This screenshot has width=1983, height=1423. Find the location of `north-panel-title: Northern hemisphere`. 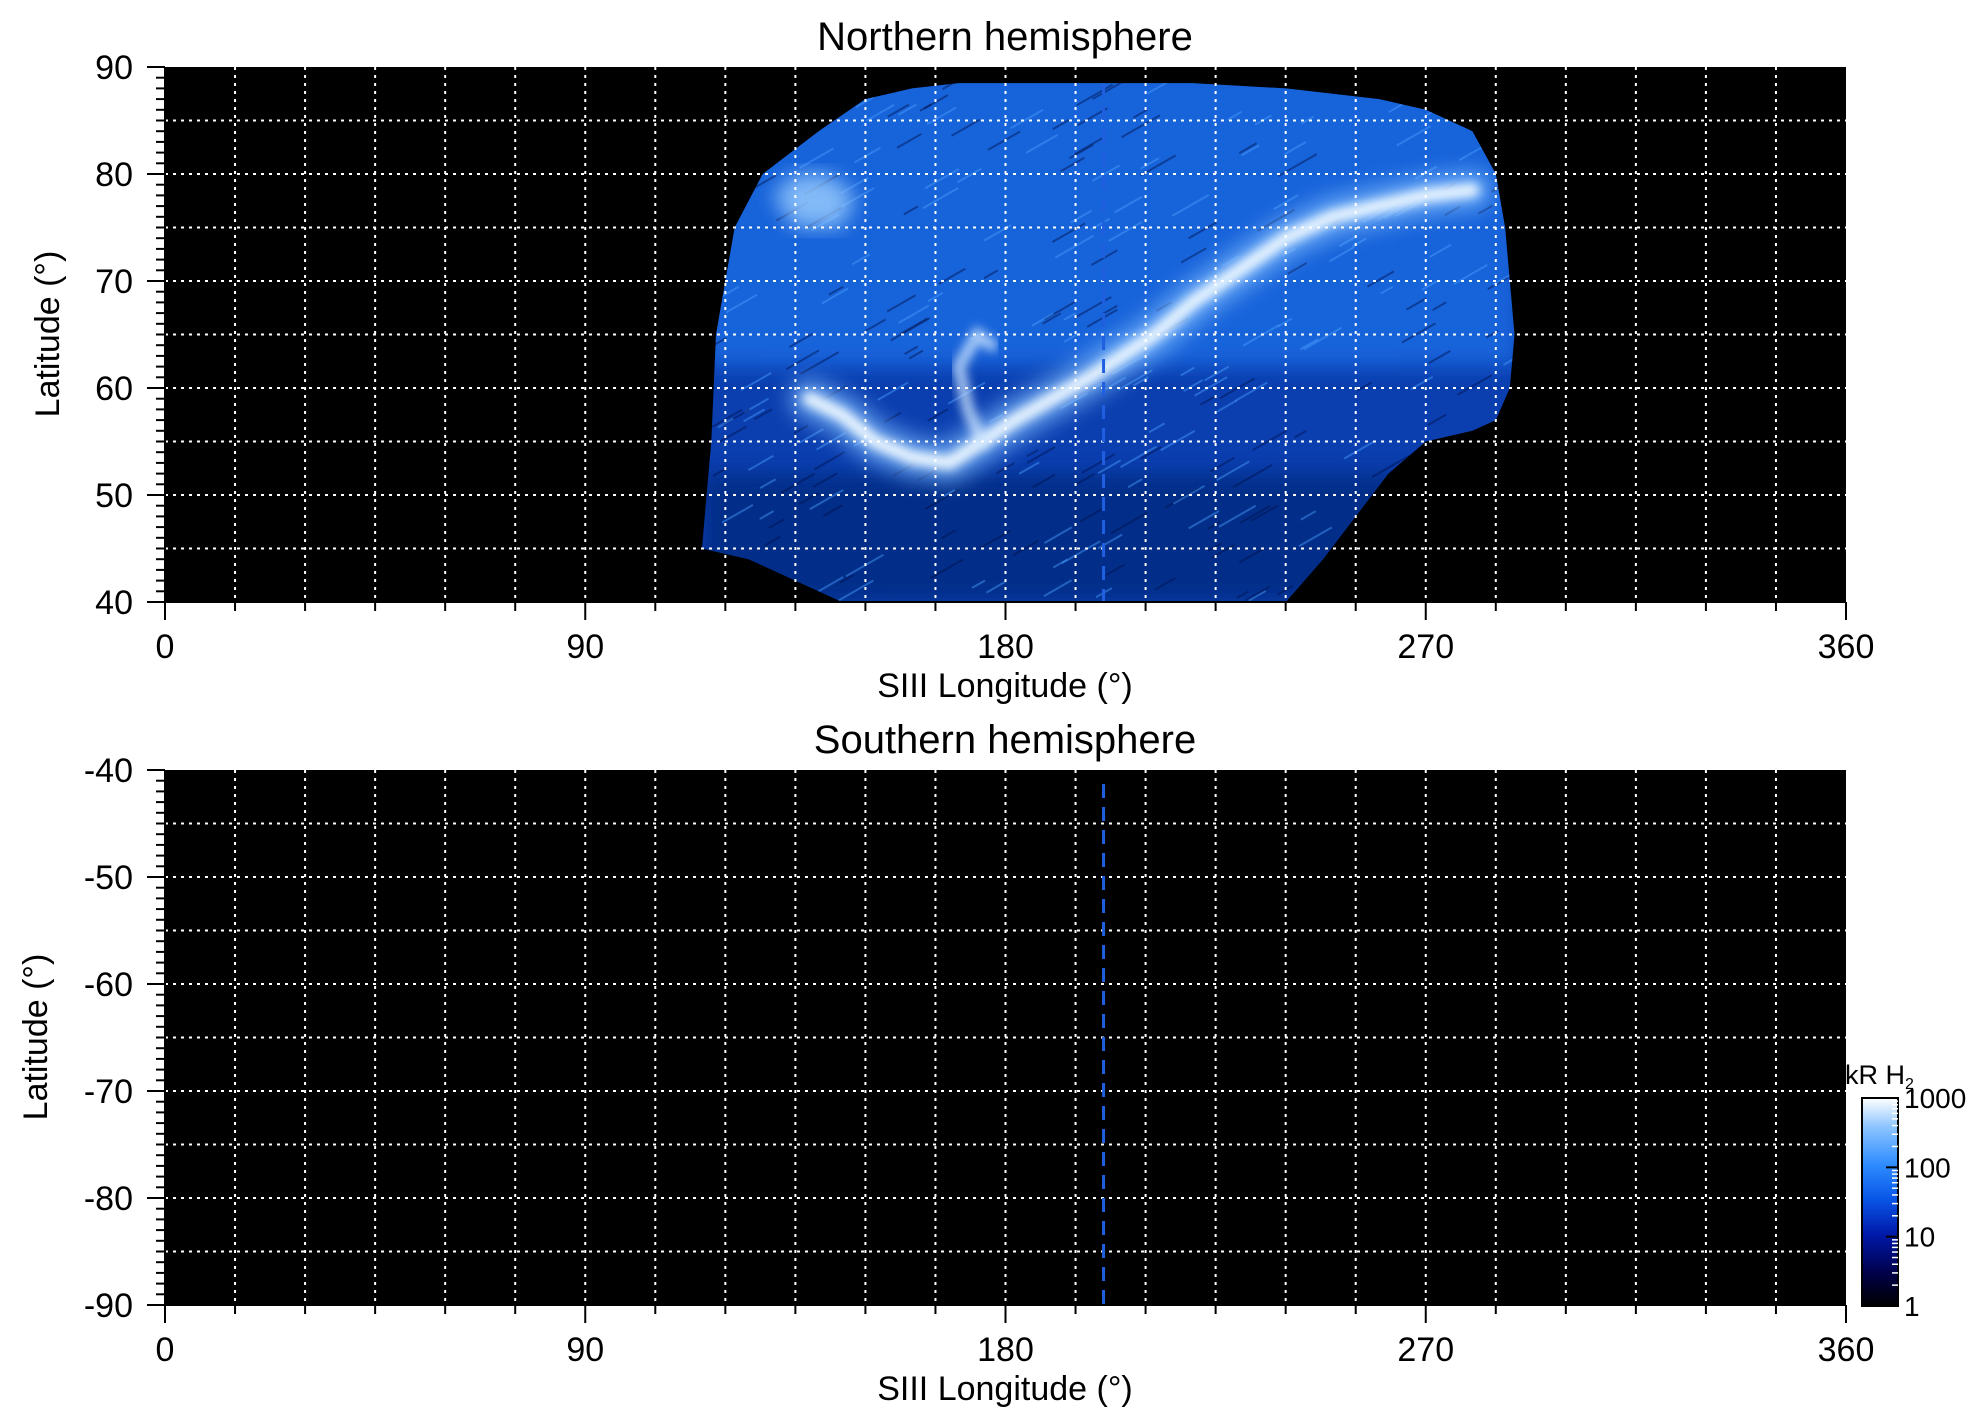

north-panel-title: Northern hemisphere is located at coordinates (1005, 37).